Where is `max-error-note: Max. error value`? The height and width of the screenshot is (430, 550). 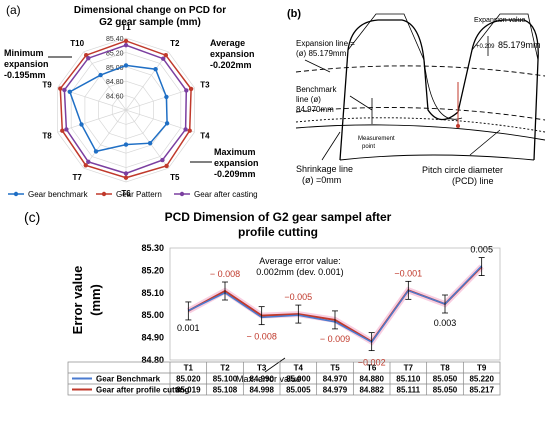 max-error-note: Max. error value is located at coordinates (268, 379).